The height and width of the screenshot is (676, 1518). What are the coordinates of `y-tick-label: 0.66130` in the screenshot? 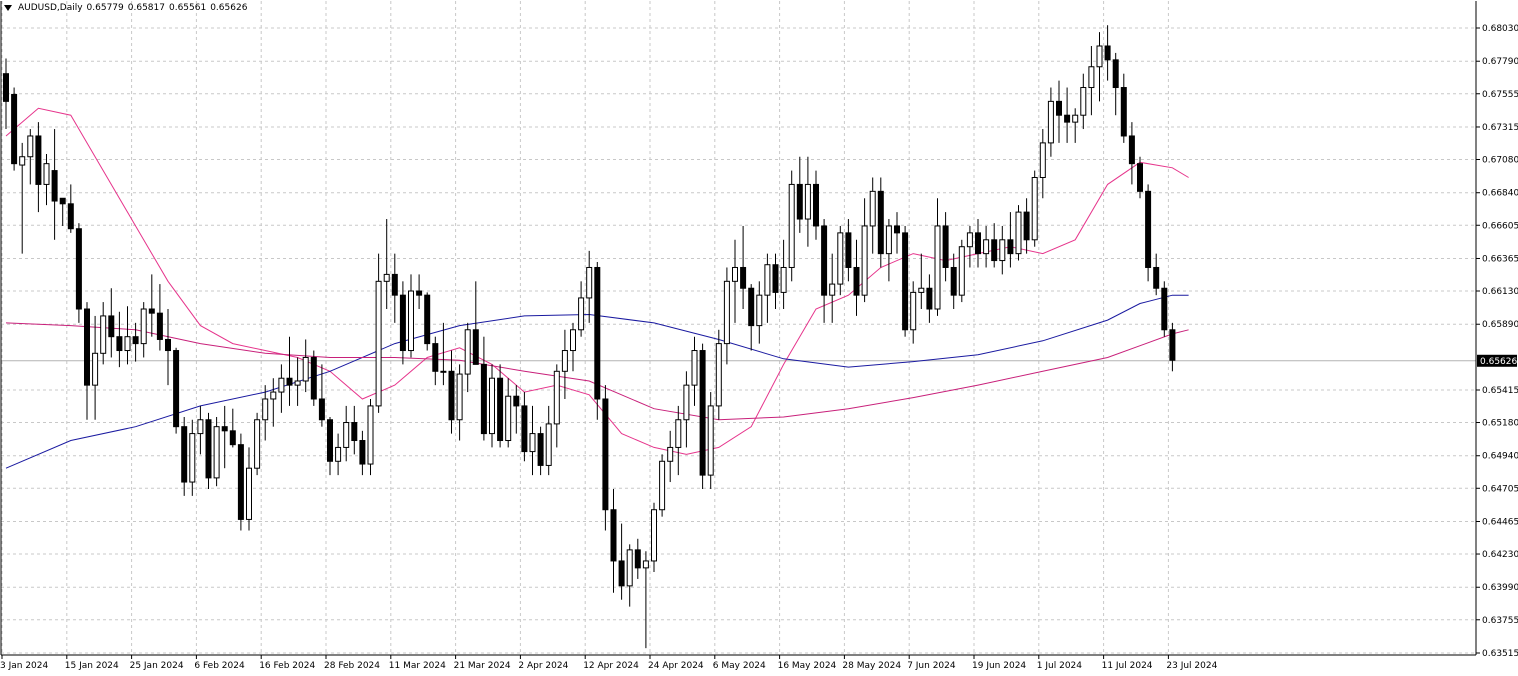 It's located at (1500, 292).